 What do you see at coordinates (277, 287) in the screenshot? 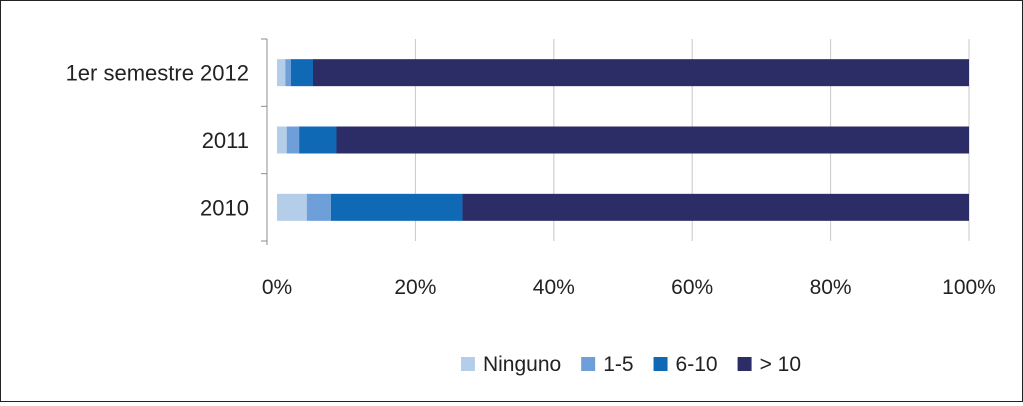
I see `x-tick-label: 0%` at bounding box center [277, 287].